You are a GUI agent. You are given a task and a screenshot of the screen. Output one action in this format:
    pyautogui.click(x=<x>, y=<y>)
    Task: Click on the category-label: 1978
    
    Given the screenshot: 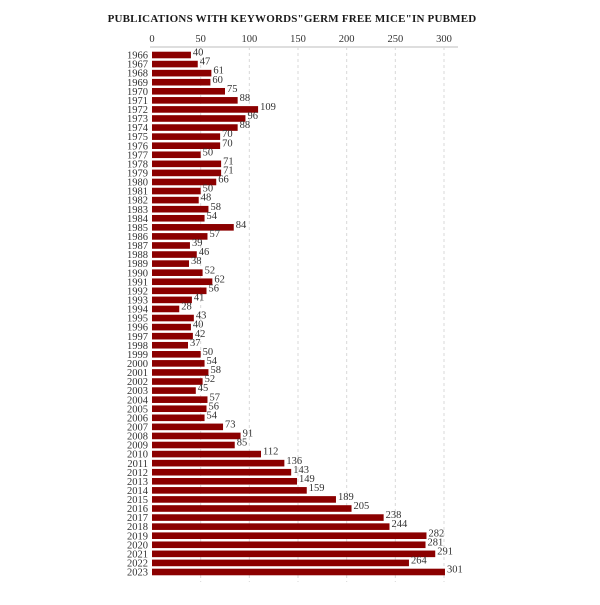 What is the action you would take?
    pyautogui.click(x=137, y=164)
    